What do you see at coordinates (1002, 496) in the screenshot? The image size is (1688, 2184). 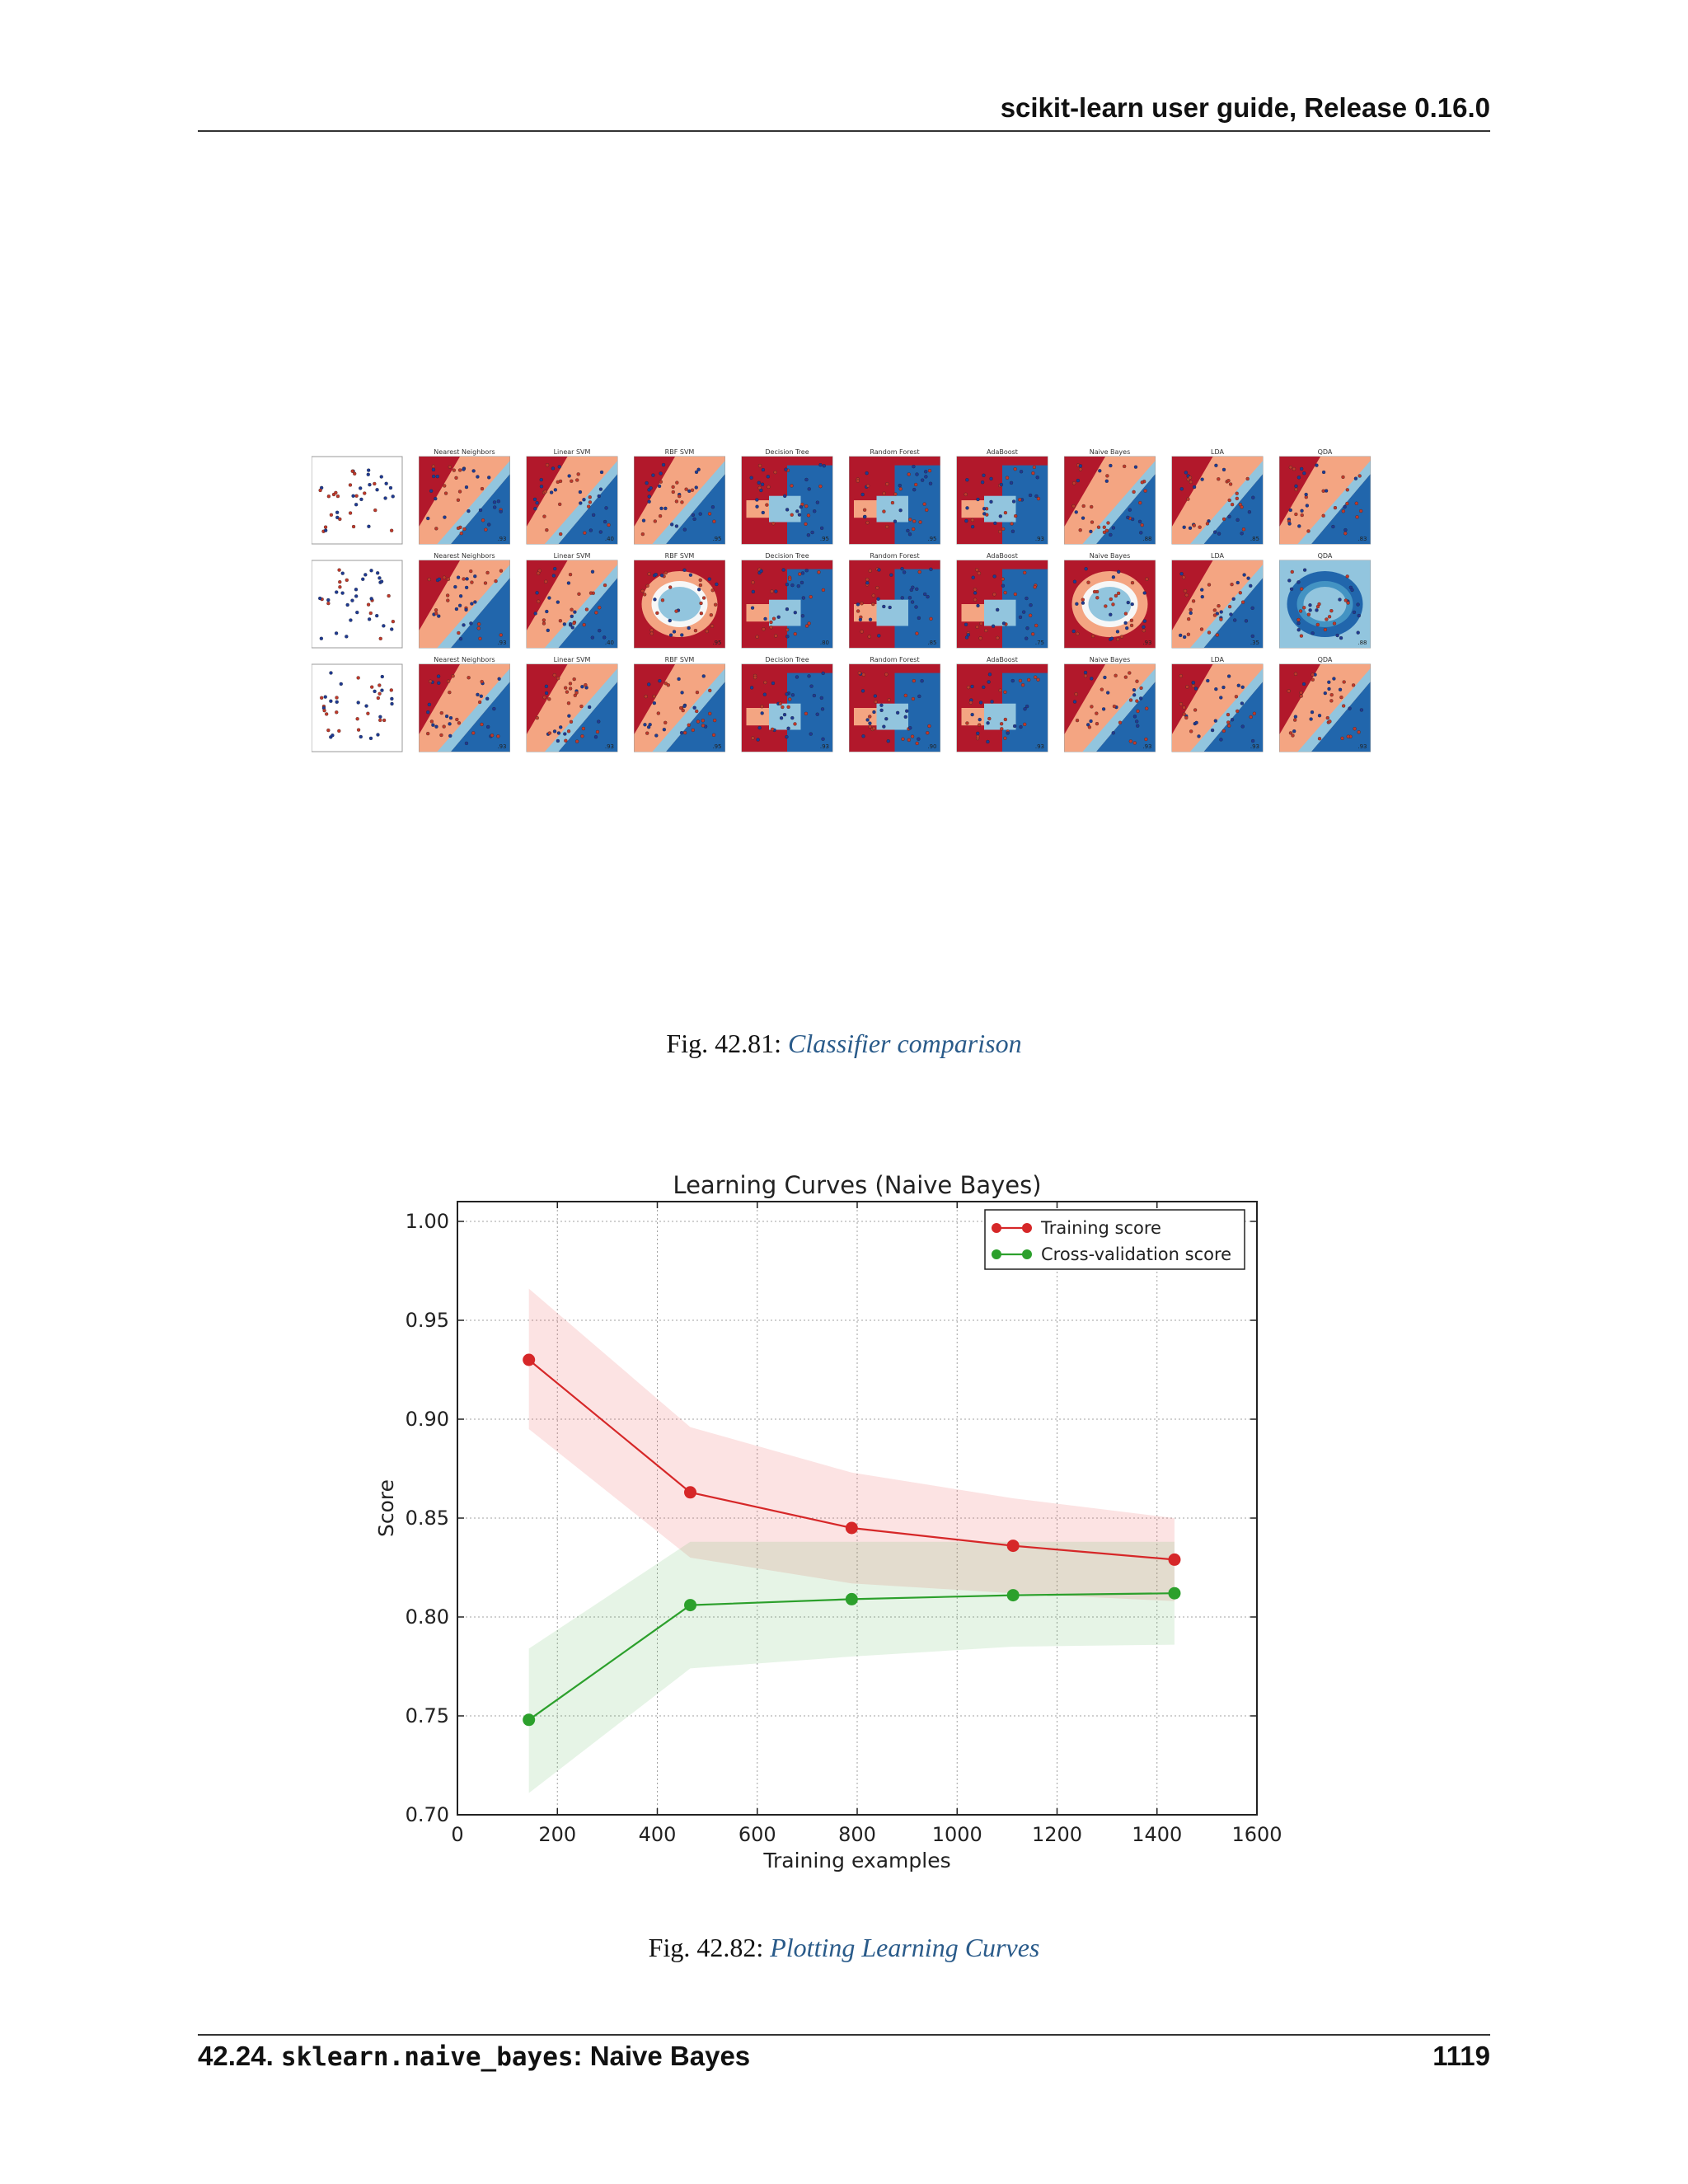 I see `subplot-r1-c7: AdaBoost .93` at bounding box center [1002, 496].